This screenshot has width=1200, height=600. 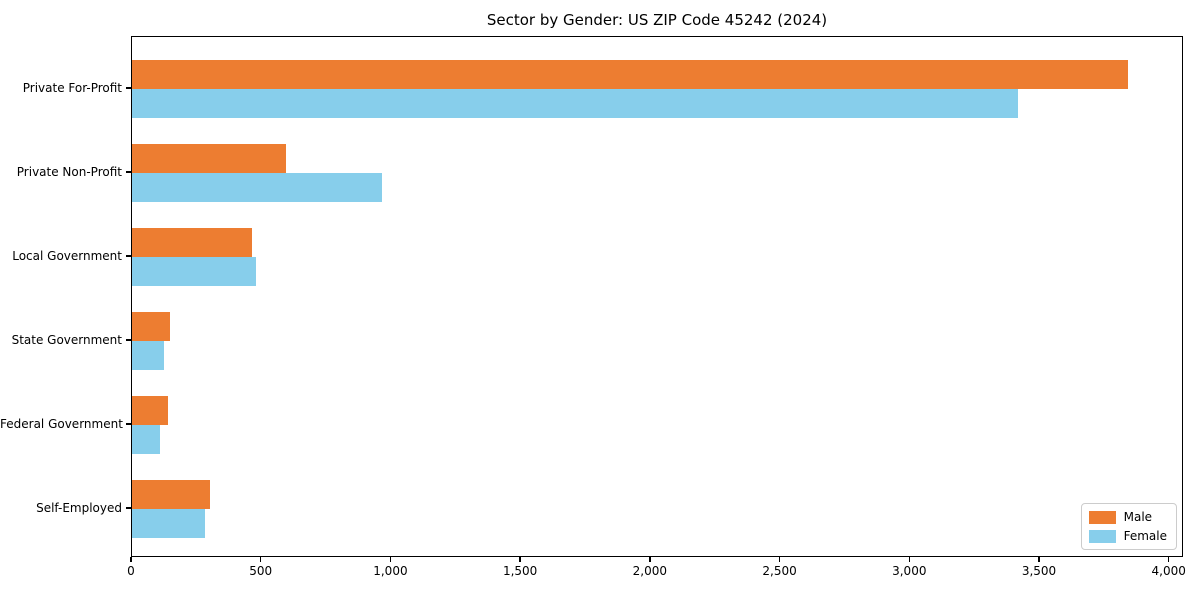 What do you see at coordinates (131, 571) in the screenshot?
I see `x-tick-label: 0` at bounding box center [131, 571].